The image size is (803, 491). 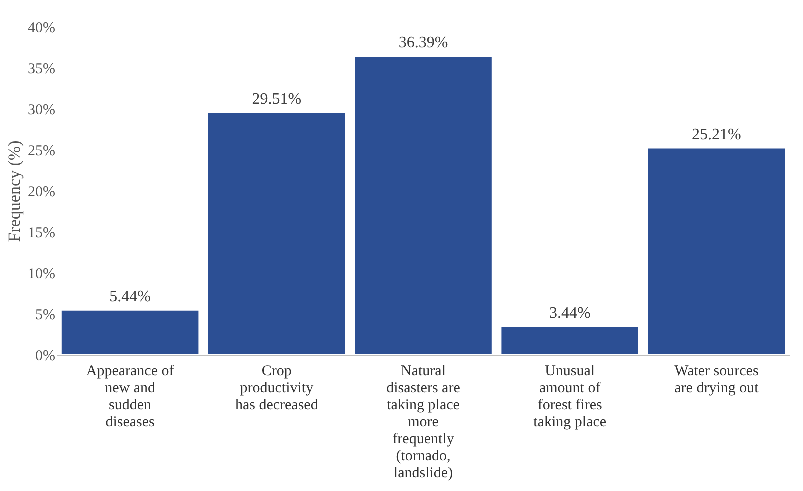 What do you see at coordinates (717, 380) in the screenshot?
I see `x-tick-label: Water sources are drying out` at bounding box center [717, 380].